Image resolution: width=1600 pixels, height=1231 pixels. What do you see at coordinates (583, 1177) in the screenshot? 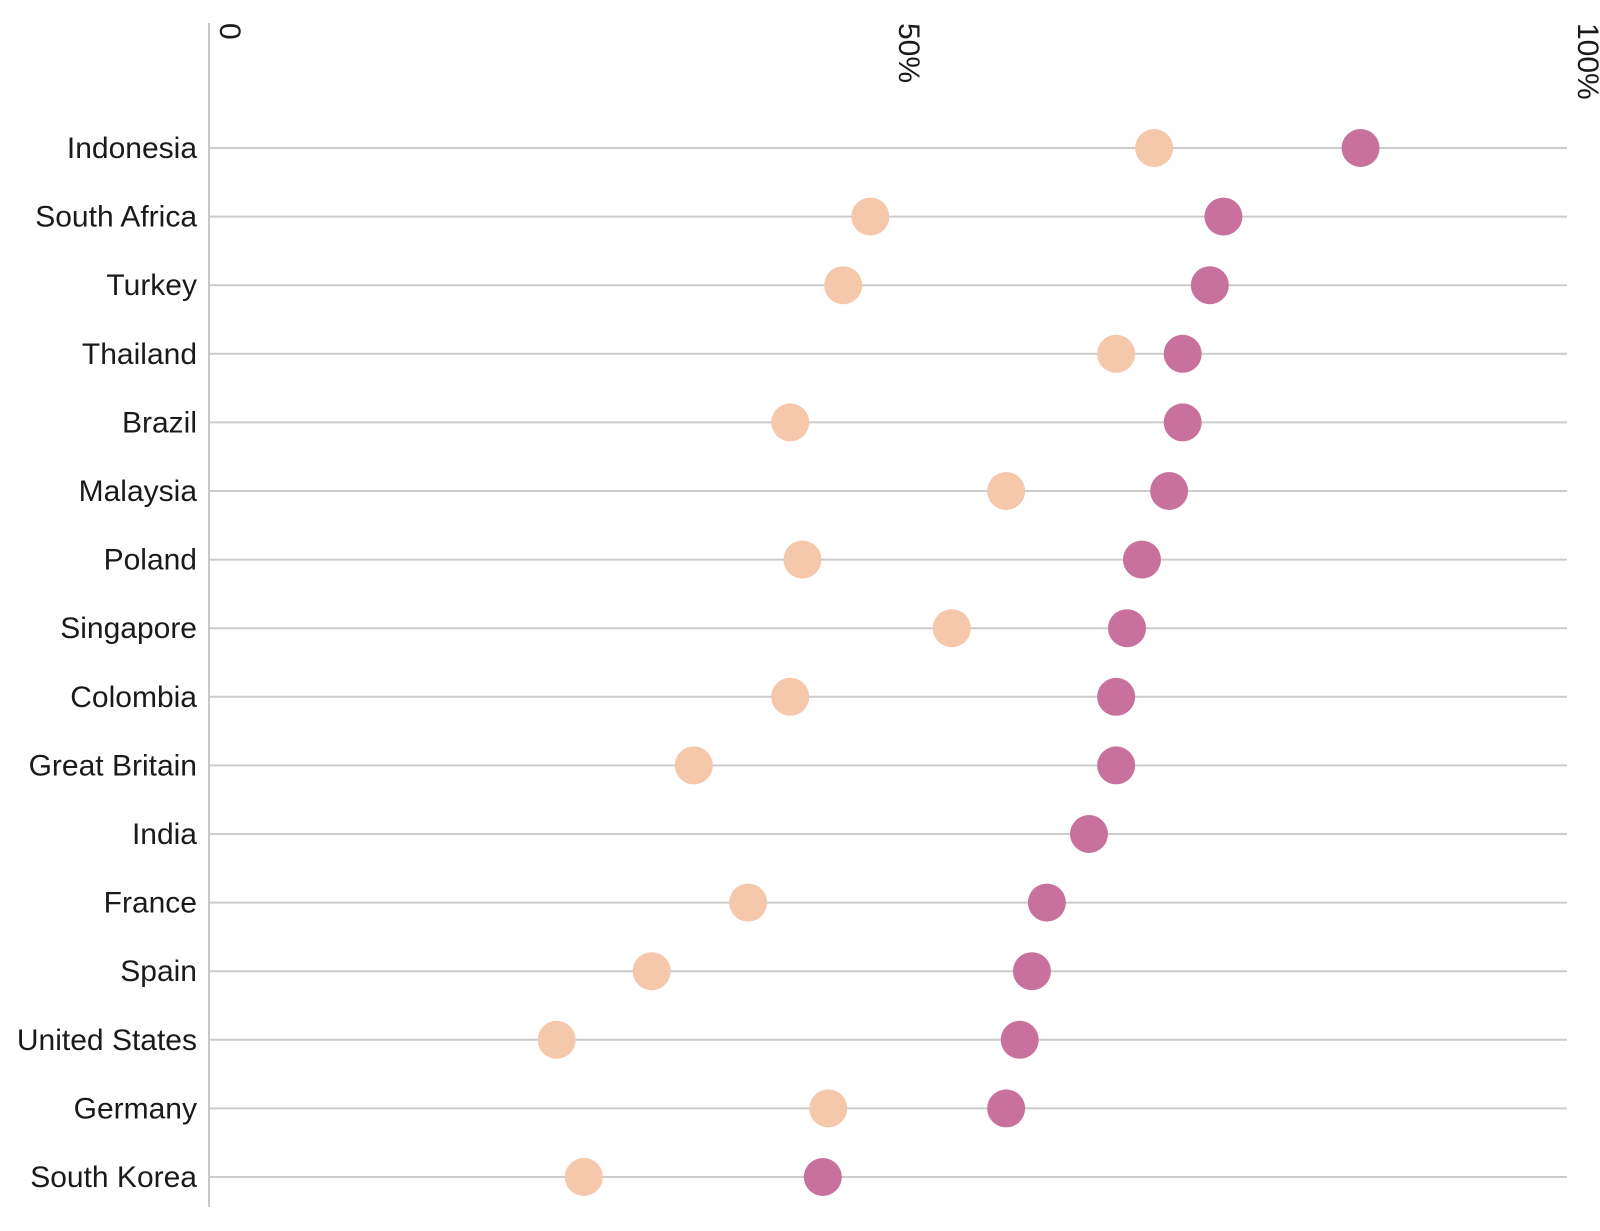
I see `dot-light-south-korea` at bounding box center [583, 1177].